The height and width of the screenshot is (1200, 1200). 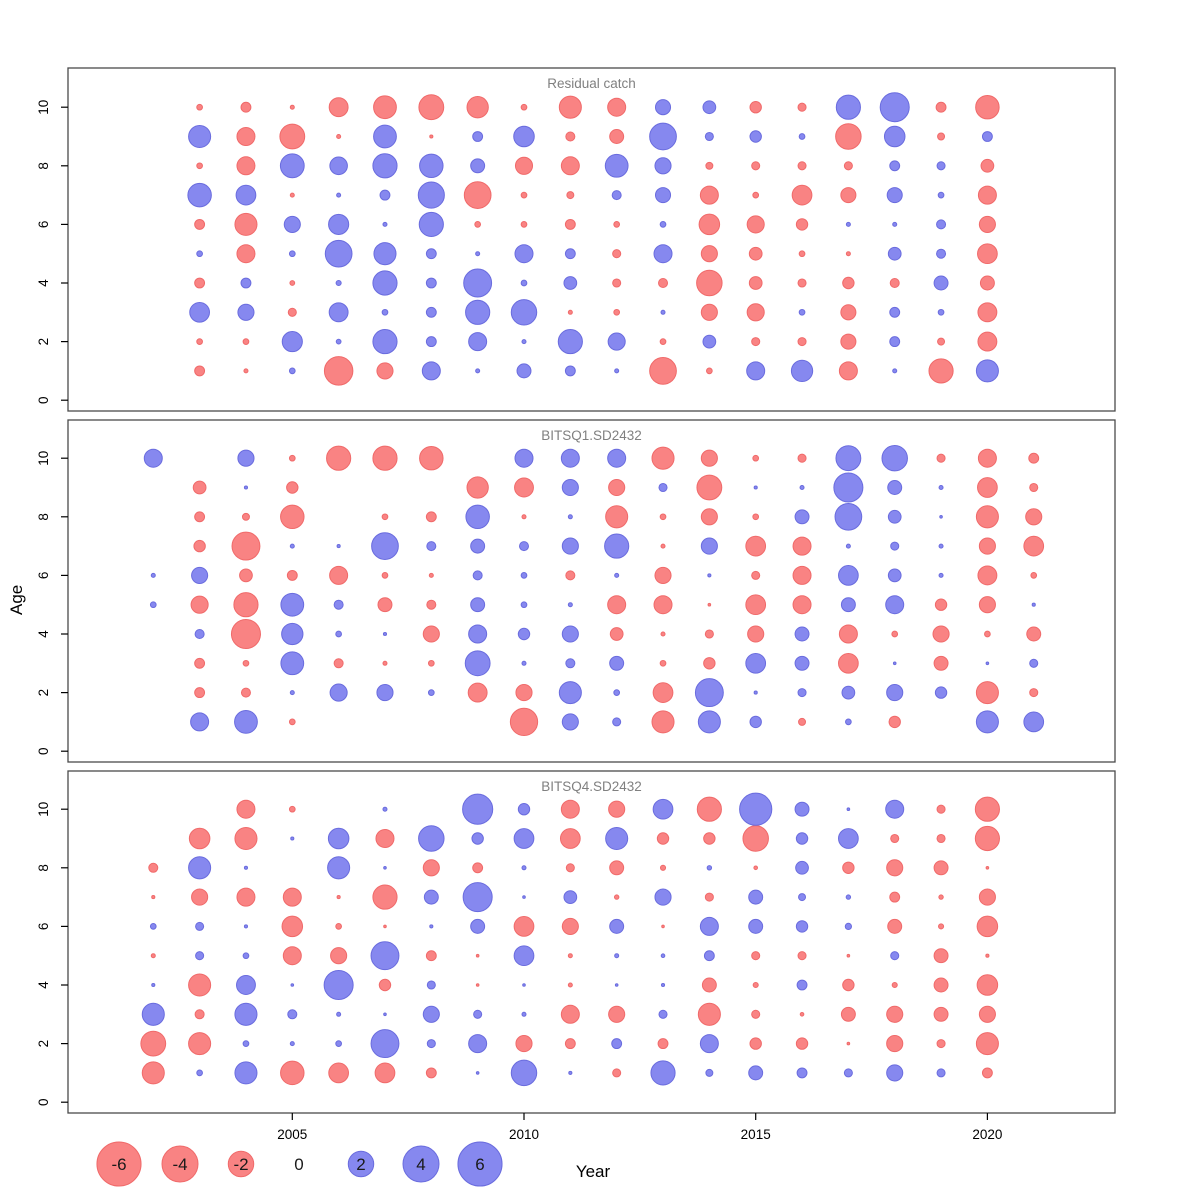 I want to click on y-tick-label: 6, so click(x=43, y=576).